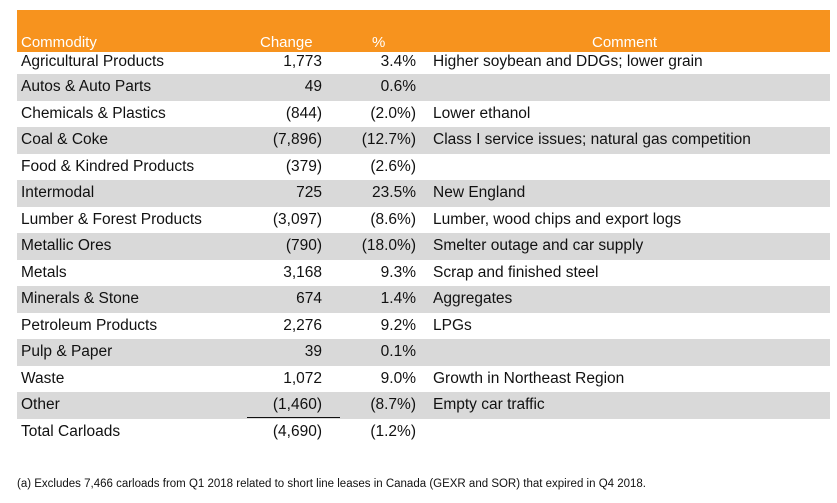 This screenshot has width=837, height=503. Describe the element at coordinates (423, 31) in the screenshot. I see `table-header: Commodity Change % Comment` at that location.